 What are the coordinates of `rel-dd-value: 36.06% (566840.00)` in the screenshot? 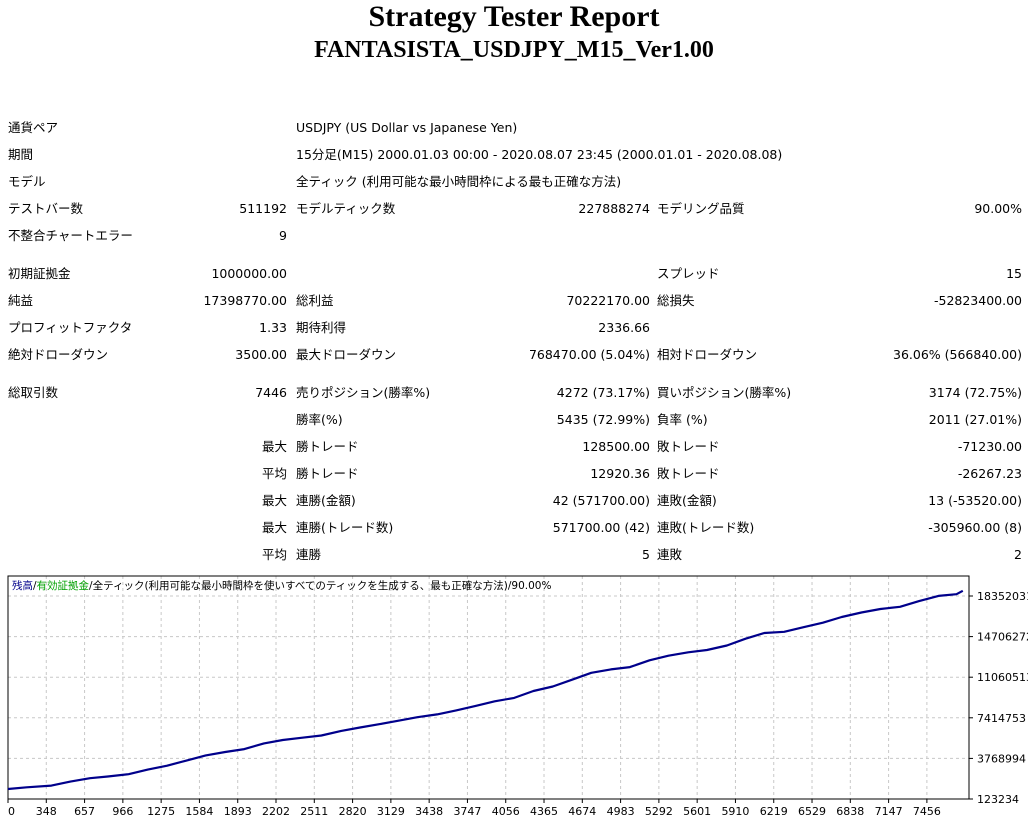 It's located at (957, 354).